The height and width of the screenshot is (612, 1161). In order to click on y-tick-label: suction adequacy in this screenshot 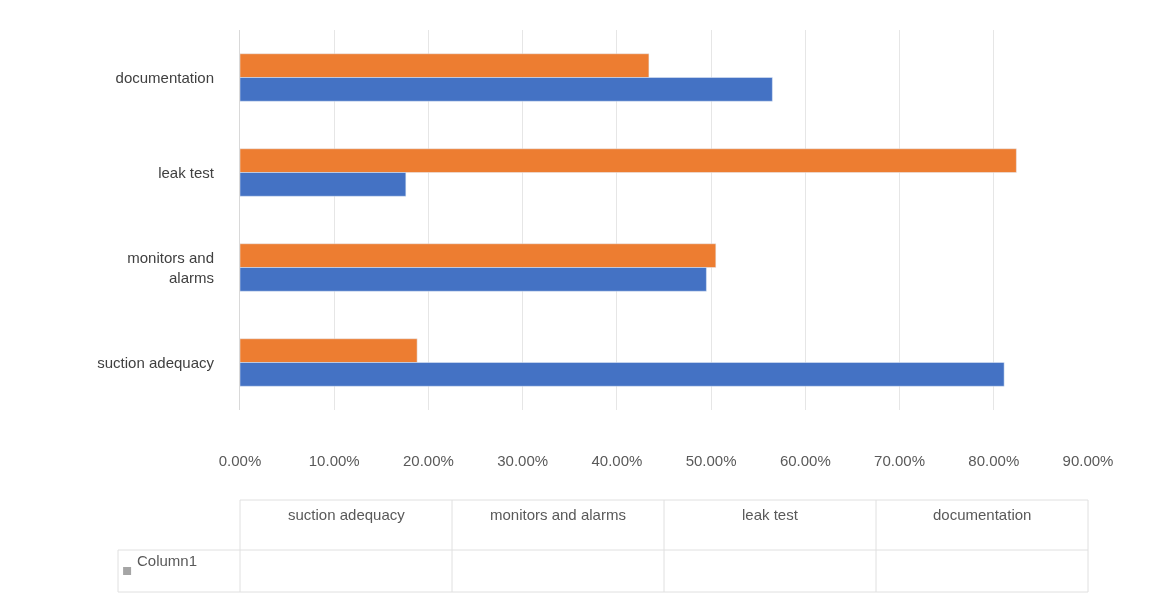, I will do `click(156, 362)`.